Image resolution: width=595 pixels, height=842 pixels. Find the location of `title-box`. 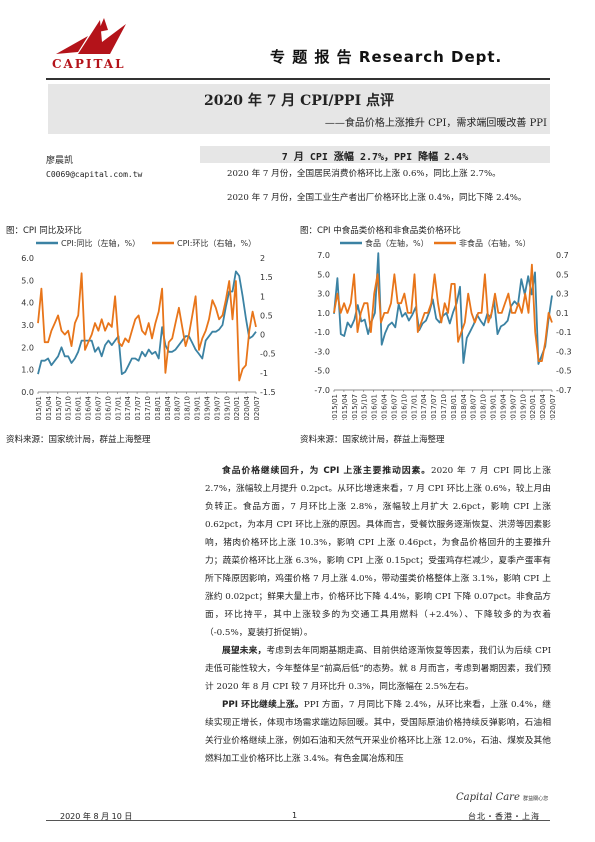

title-box is located at coordinates (299, 109).